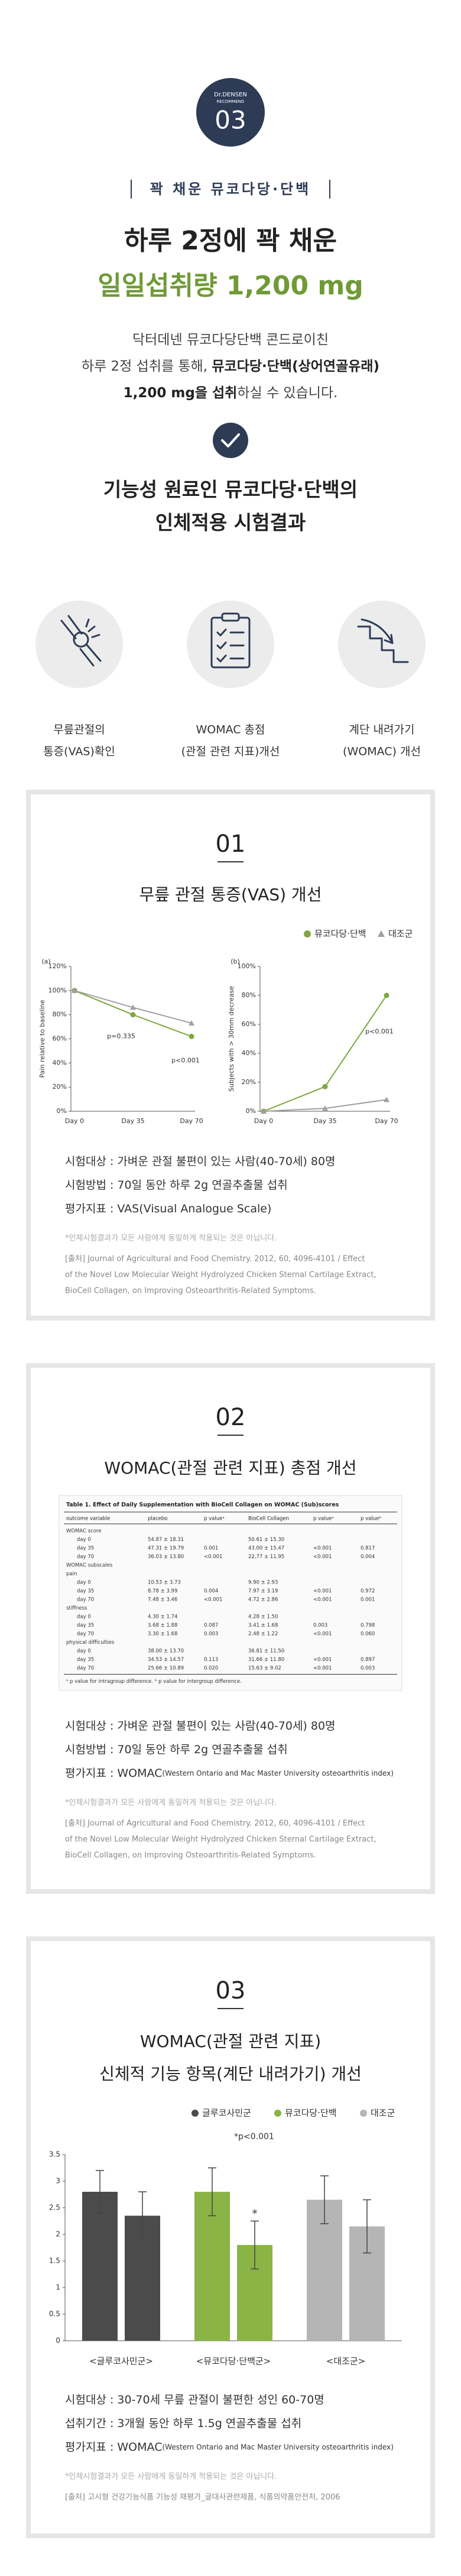 Image resolution: width=461 pixels, height=2576 pixels. Describe the element at coordinates (230, 489) in the screenshot. I see `section-title: 기능성 원료인 뮤코다당·단백의` at that location.